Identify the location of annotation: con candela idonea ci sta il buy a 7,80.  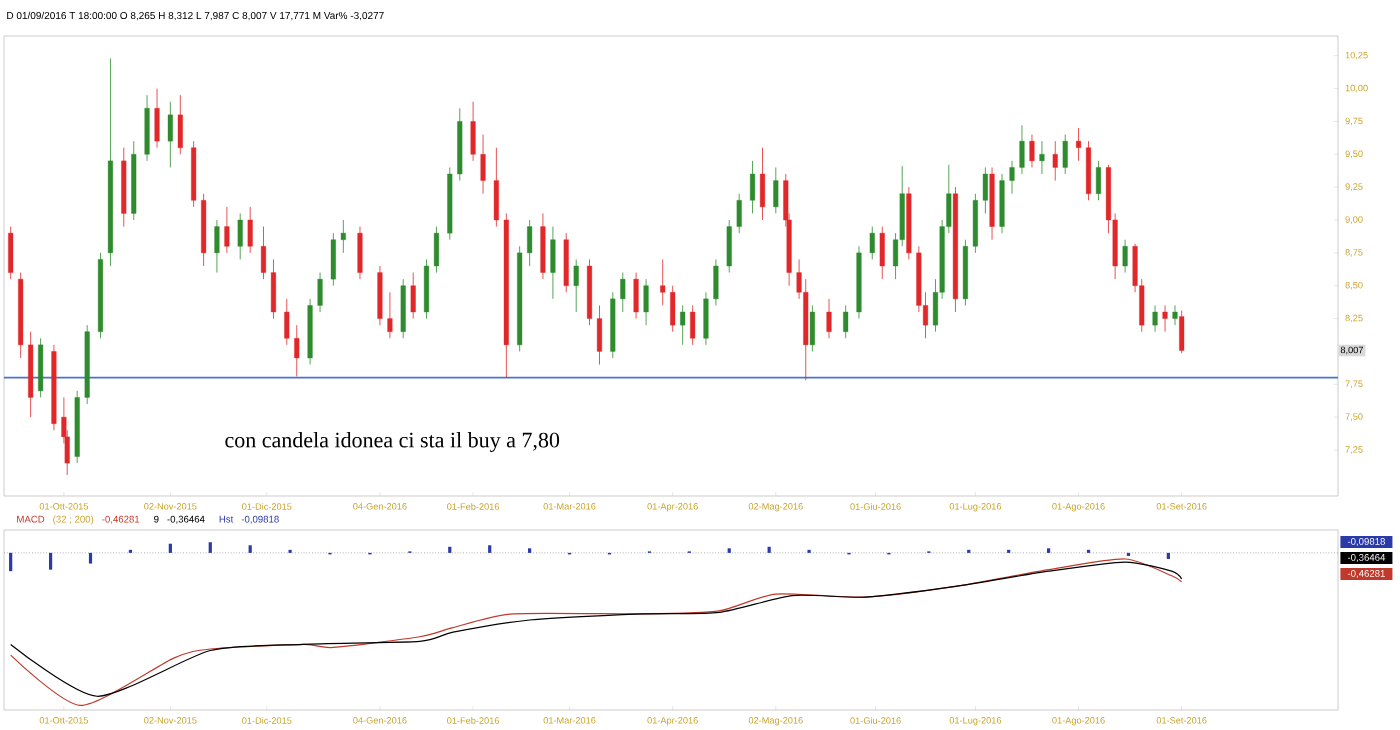
(392, 442).